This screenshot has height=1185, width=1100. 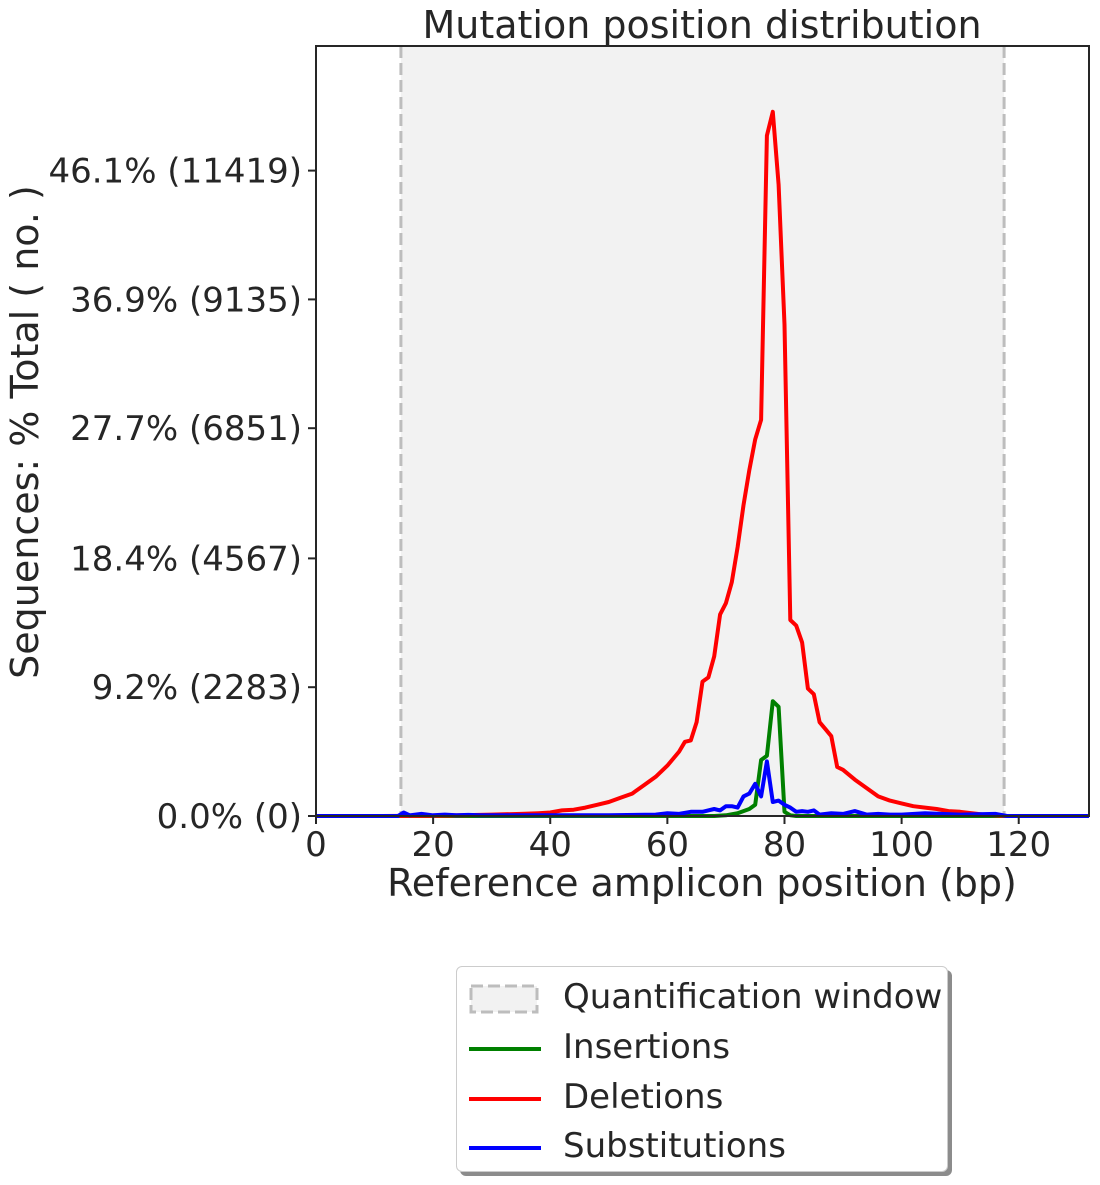 What do you see at coordinates (1018, 845) in the screenshot?
I see `x-tick-label: 120` at bounding box center [1018, 845].